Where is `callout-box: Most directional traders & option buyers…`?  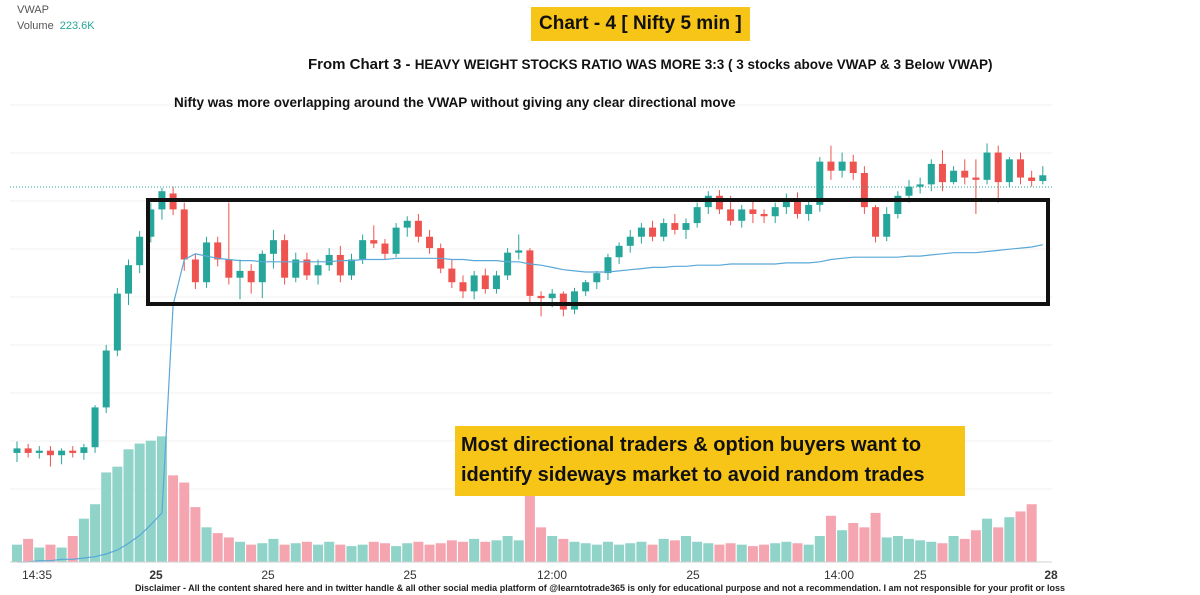 callout-box: Most directional traders & option buyers… is located at coordinates (710, 461).